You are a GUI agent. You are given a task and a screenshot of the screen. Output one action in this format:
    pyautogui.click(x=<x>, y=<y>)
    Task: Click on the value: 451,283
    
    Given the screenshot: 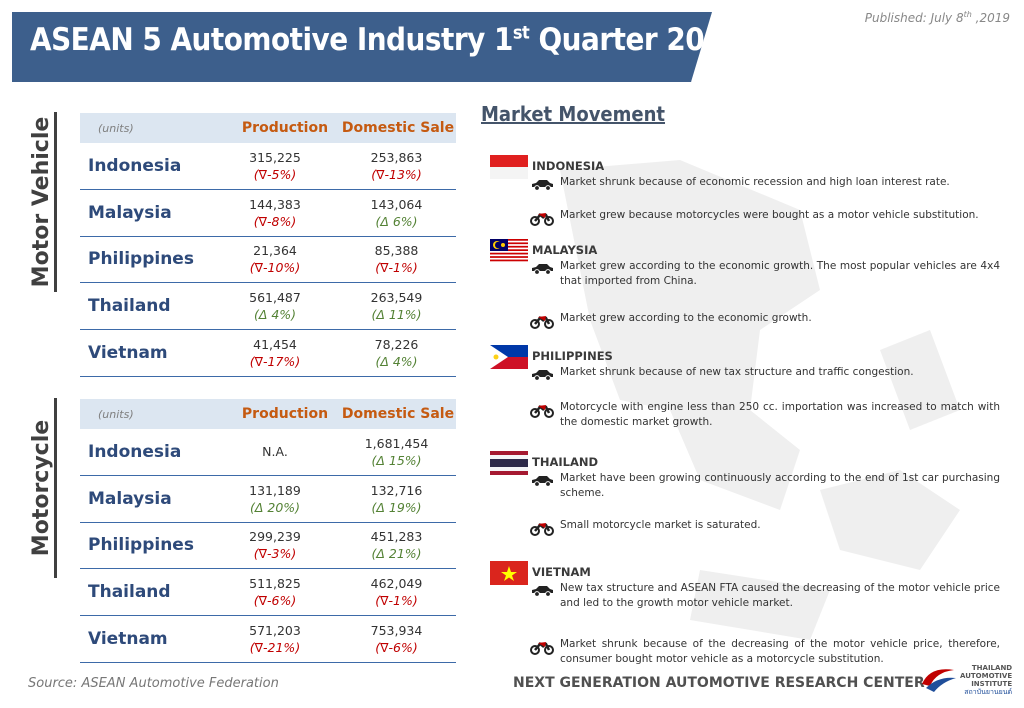 What is the action you would take?
    pyautogui.click(x=396, y=537)
    